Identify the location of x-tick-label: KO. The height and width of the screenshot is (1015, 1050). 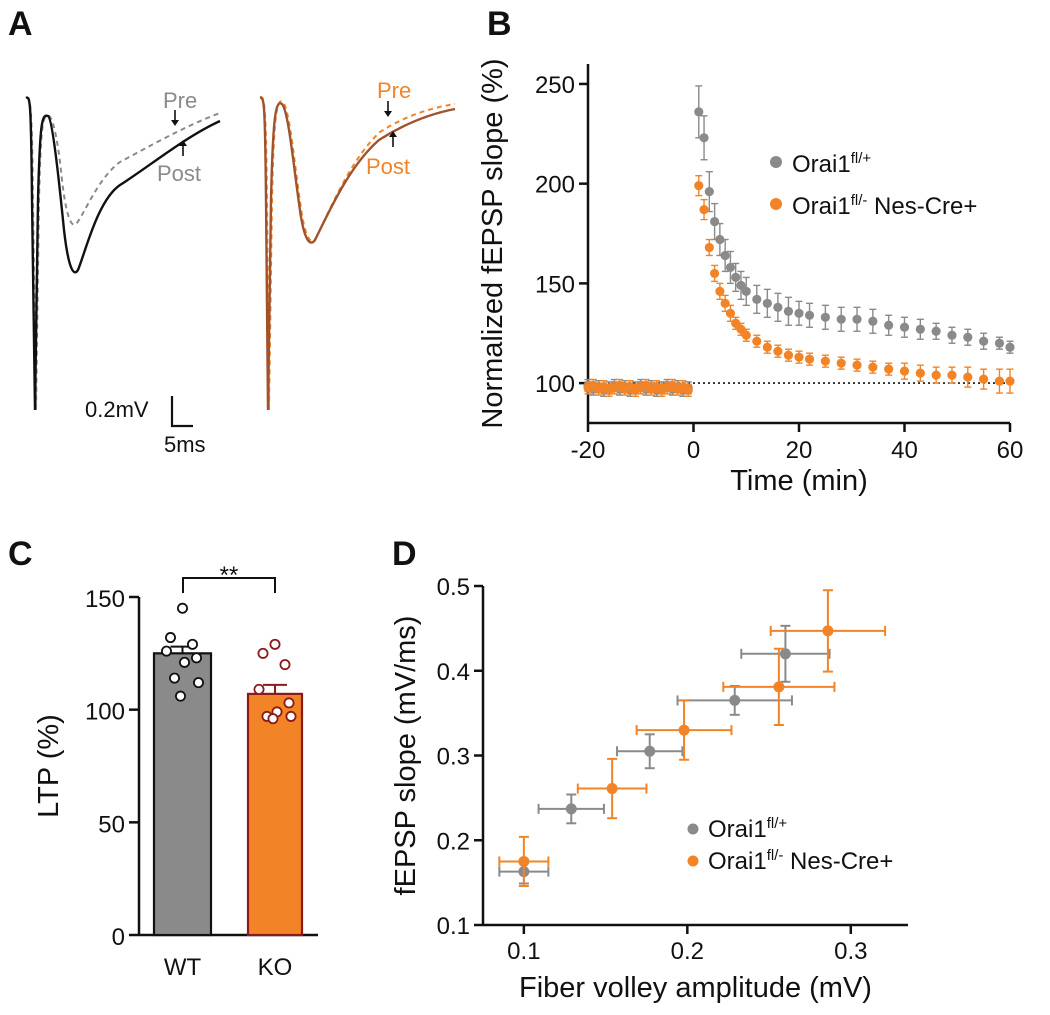
(275, 967).